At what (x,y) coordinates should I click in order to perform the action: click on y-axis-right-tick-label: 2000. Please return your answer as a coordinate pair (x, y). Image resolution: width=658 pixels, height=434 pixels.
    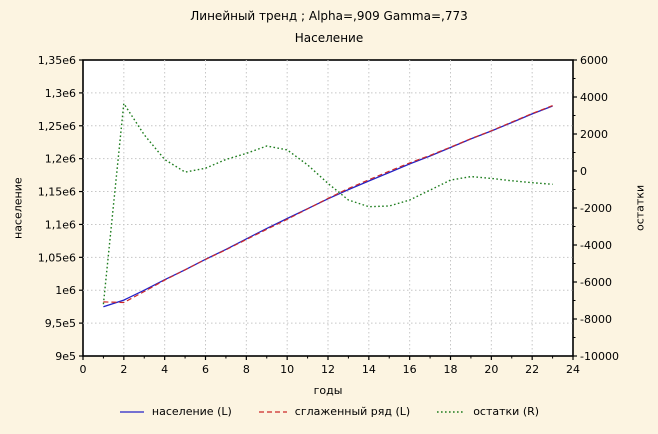
    Looking at the image, I should click on (594, 134).